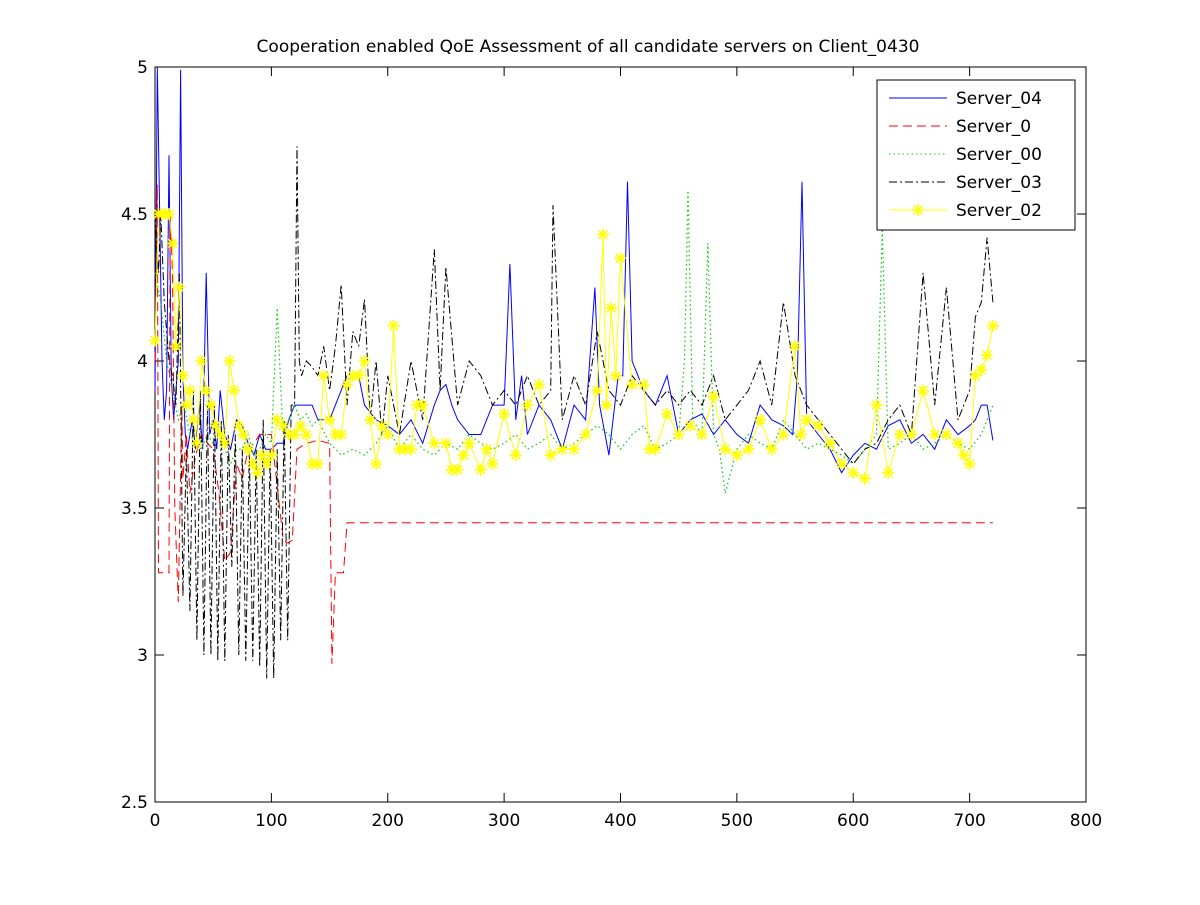  I want to click on y-tick-label: 5, so click(142, 68).